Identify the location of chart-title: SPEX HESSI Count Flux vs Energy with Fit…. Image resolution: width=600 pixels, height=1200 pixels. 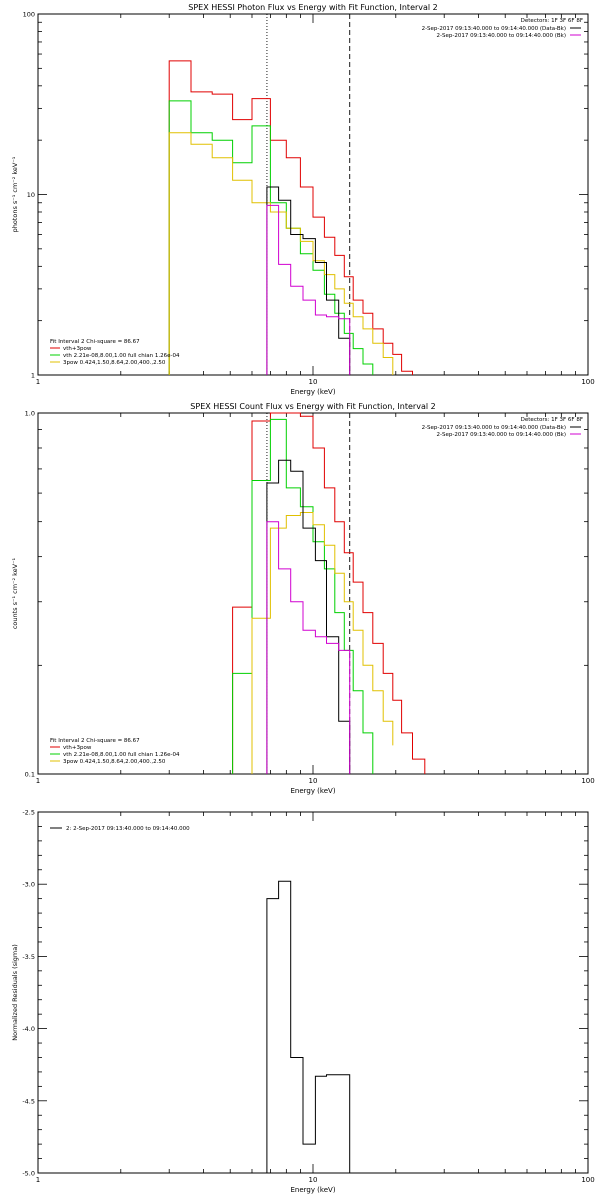
(312, 406).